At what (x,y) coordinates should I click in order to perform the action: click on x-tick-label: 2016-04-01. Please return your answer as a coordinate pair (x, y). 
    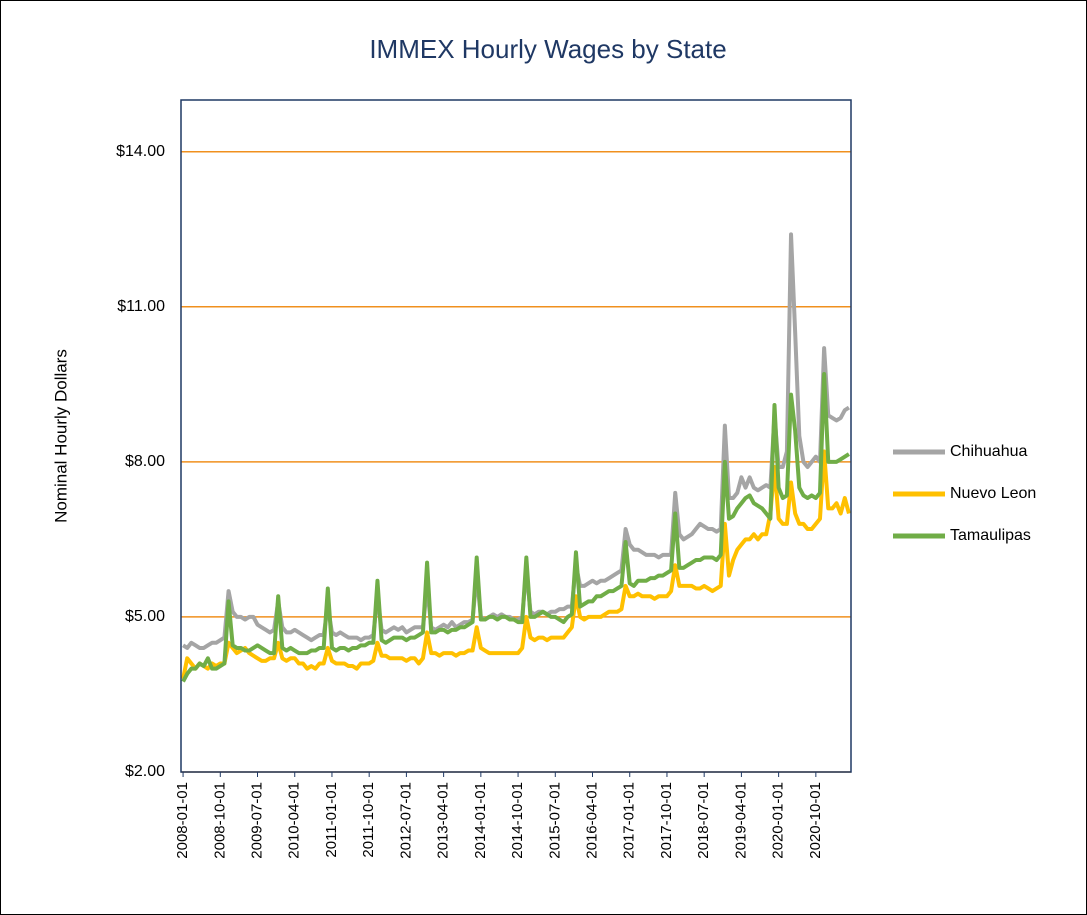
    Looking at the image, I should click on (591, 820).